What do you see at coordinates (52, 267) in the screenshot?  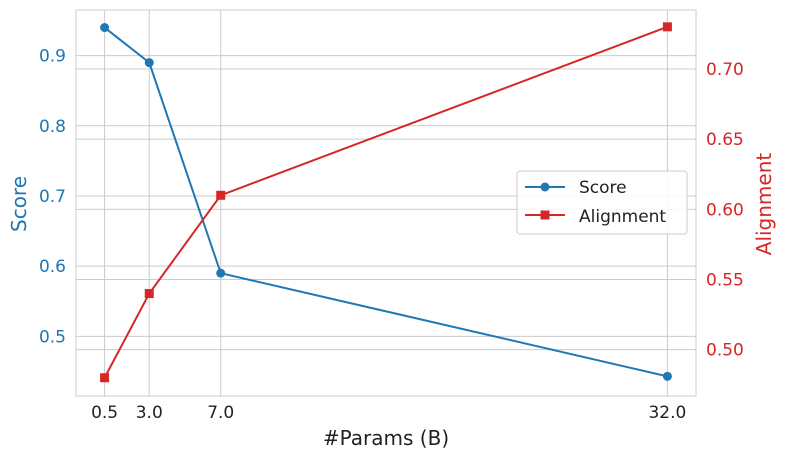 I see `left-tick-label: 0.6` at bounding box center [52, 267].